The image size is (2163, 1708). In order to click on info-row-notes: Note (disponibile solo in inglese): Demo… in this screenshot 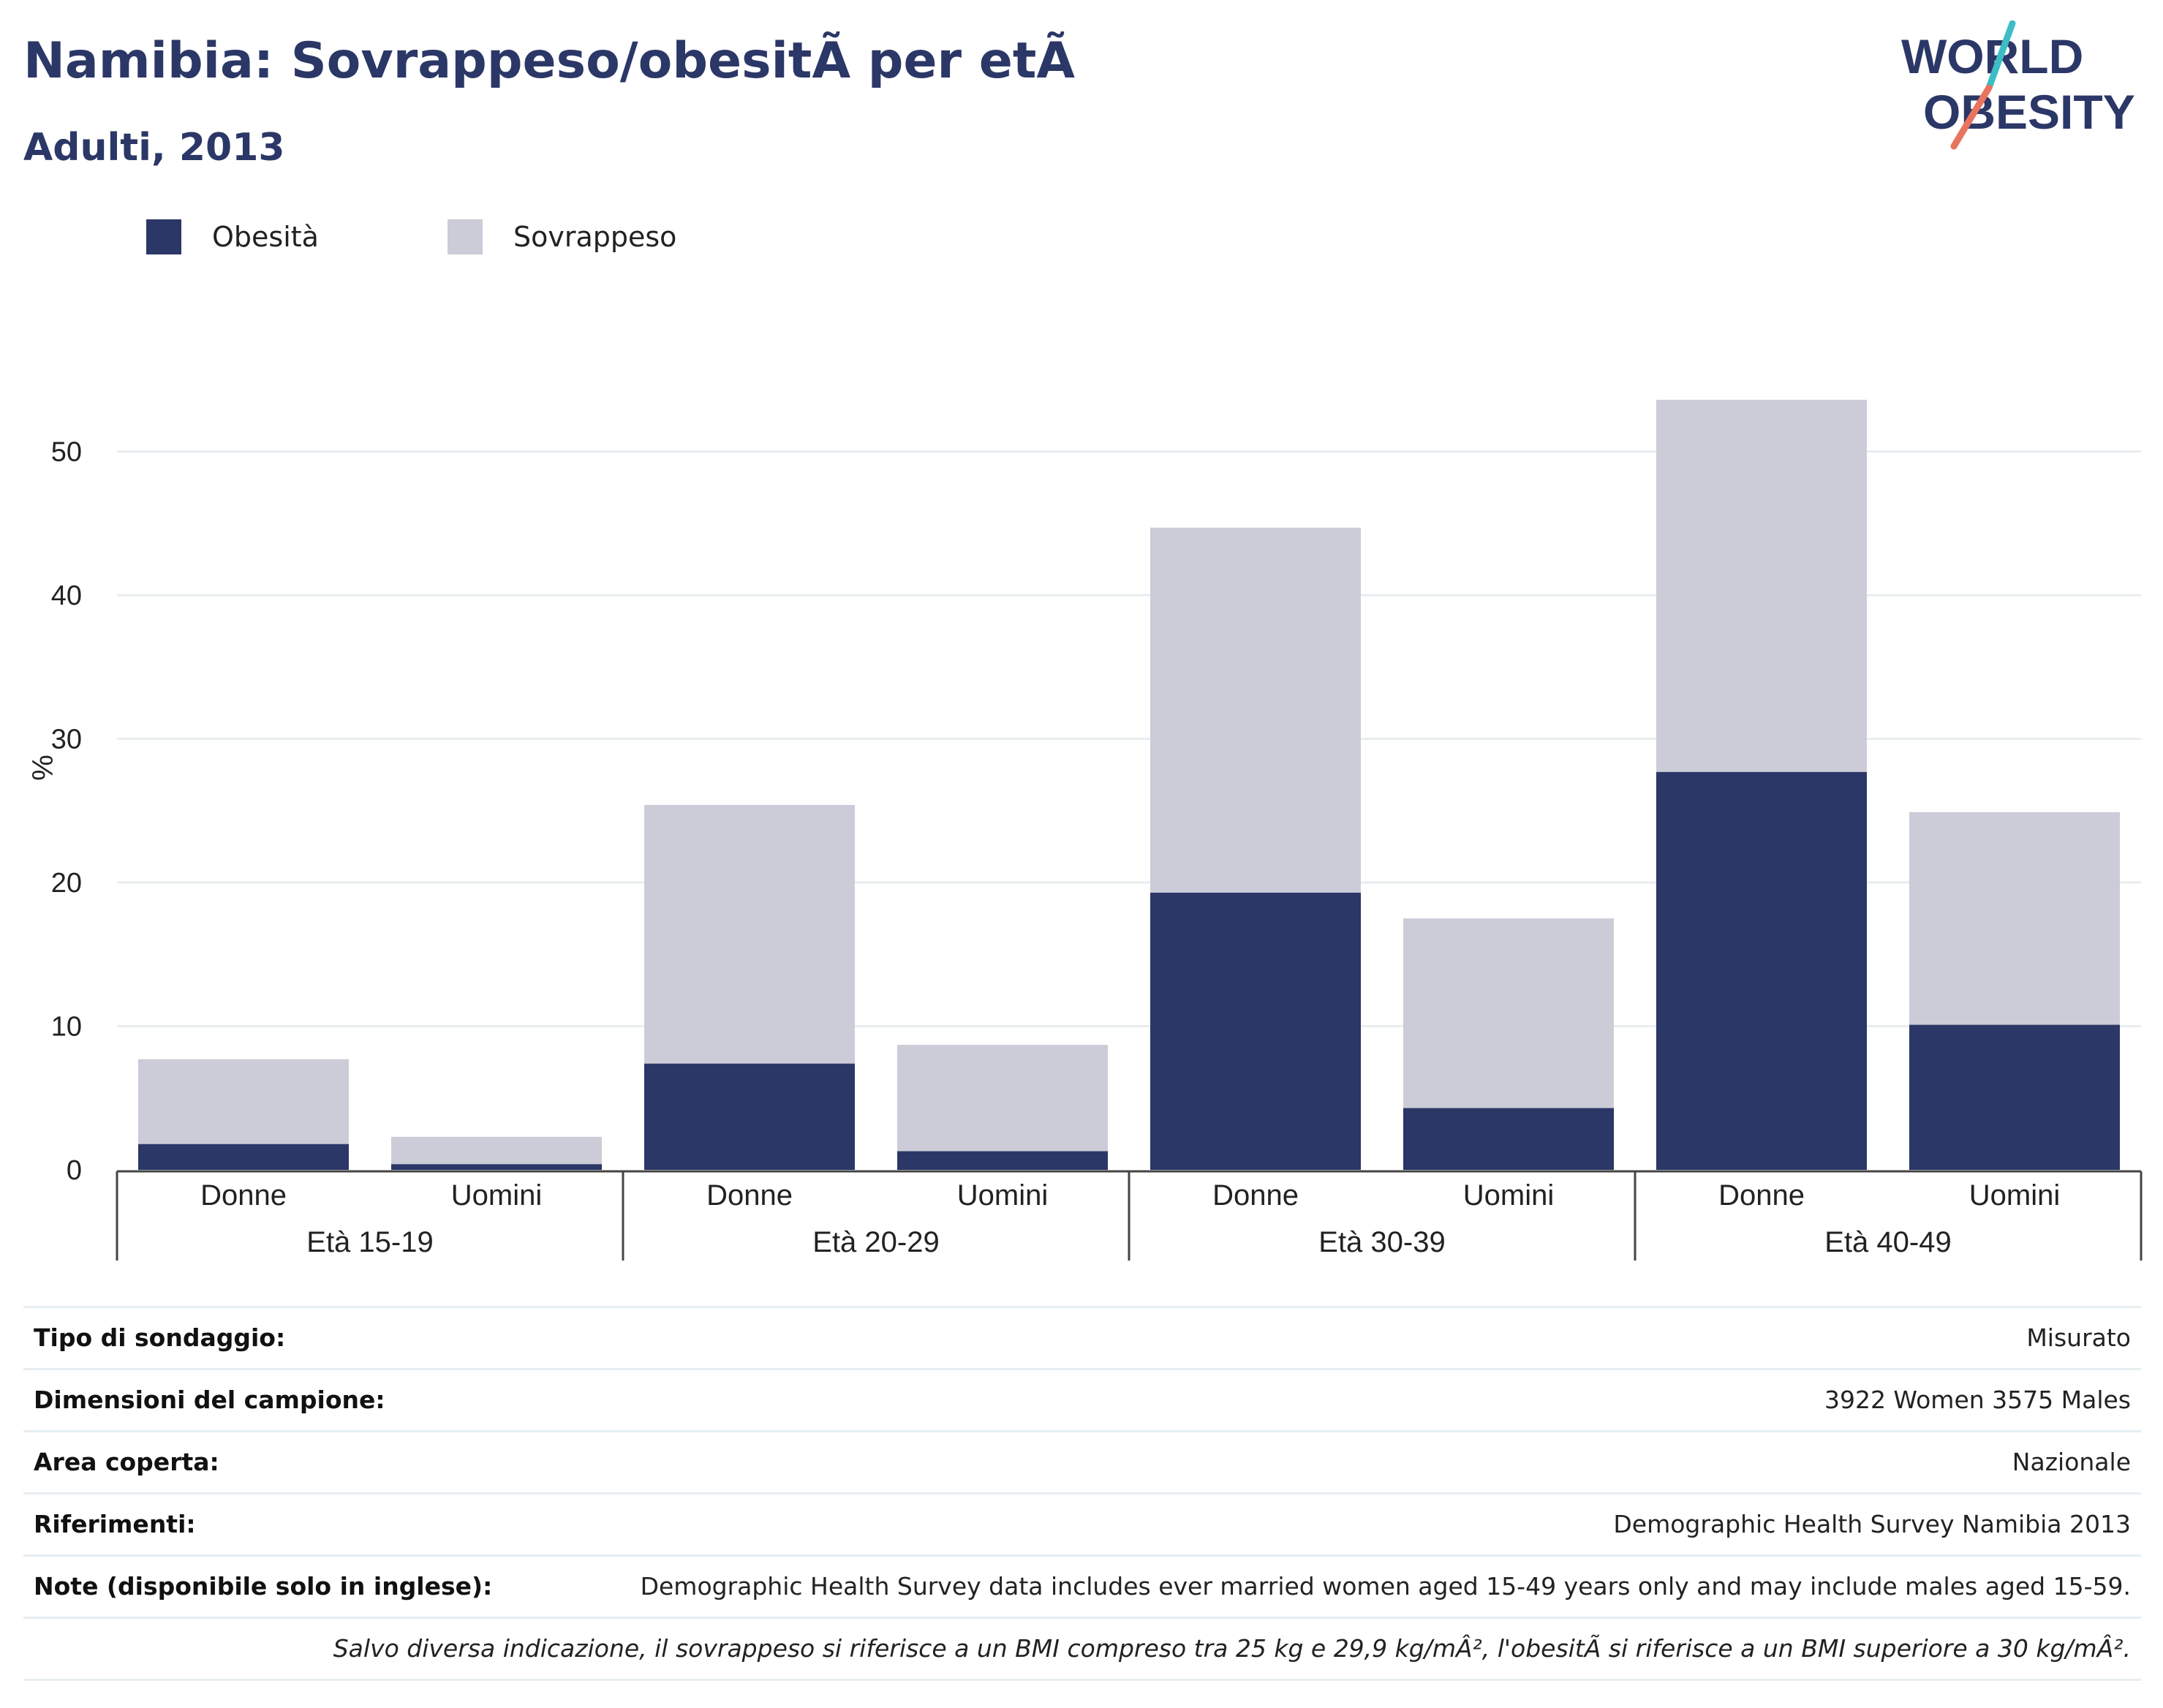, I will do `click(1082, 1588)`.